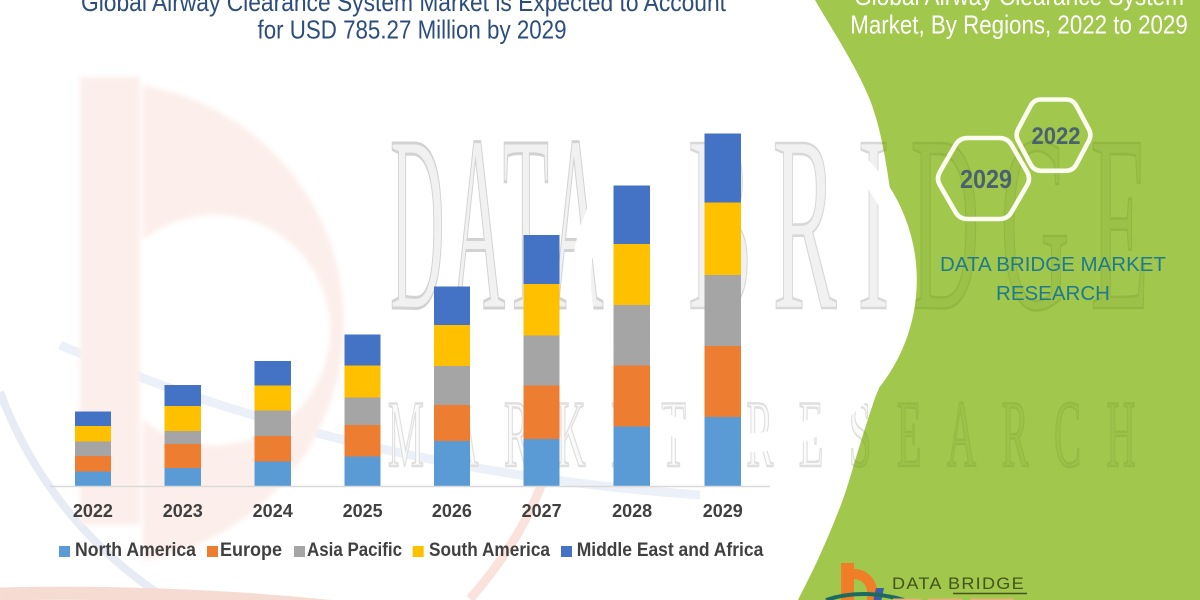  What do you see at coordinates (958, 583) in the screenshot?
I see `svg-text: DATA BRIDGE` at bounding box center [958, 583].